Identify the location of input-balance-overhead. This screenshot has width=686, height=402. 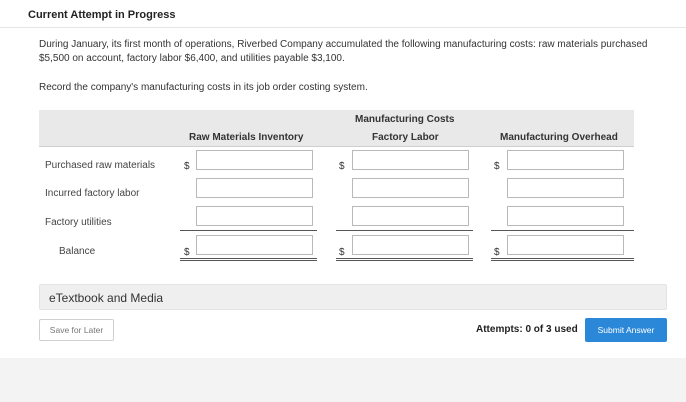
(565, 245).